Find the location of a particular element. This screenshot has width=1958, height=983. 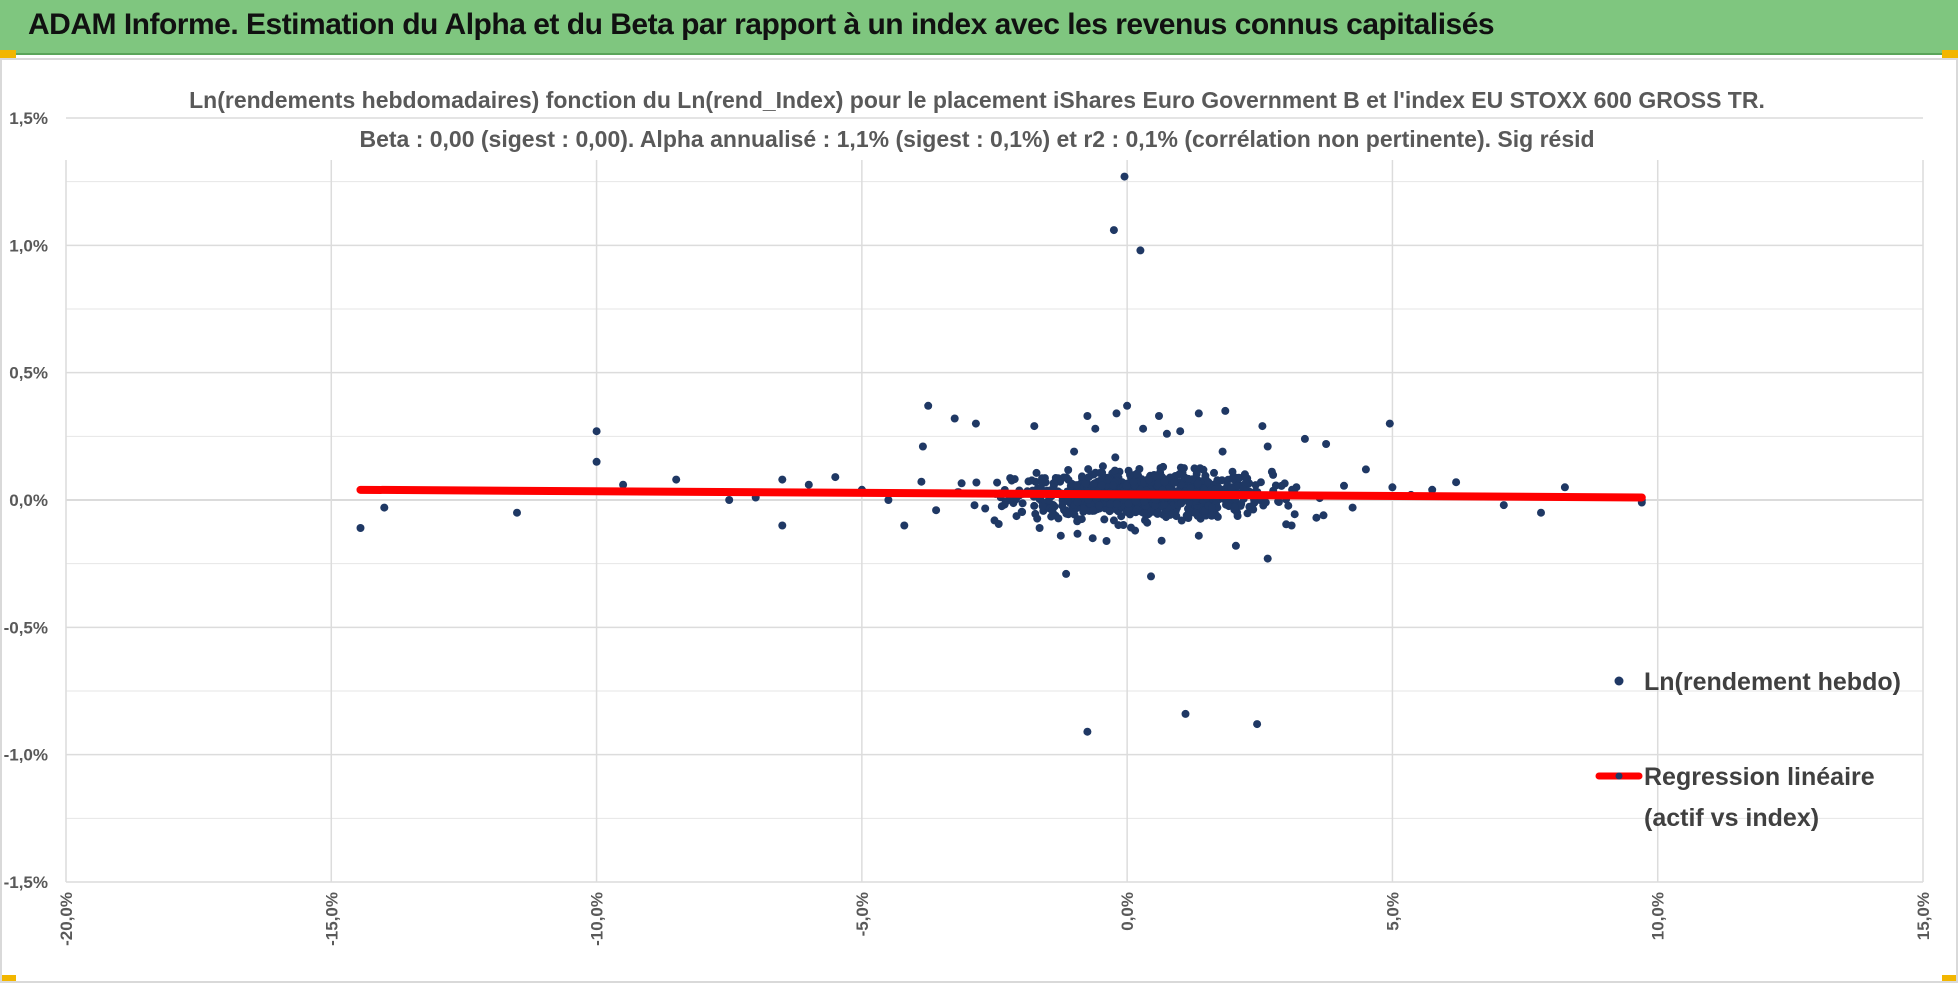

regression-line is located at coordinates (1001, 493).